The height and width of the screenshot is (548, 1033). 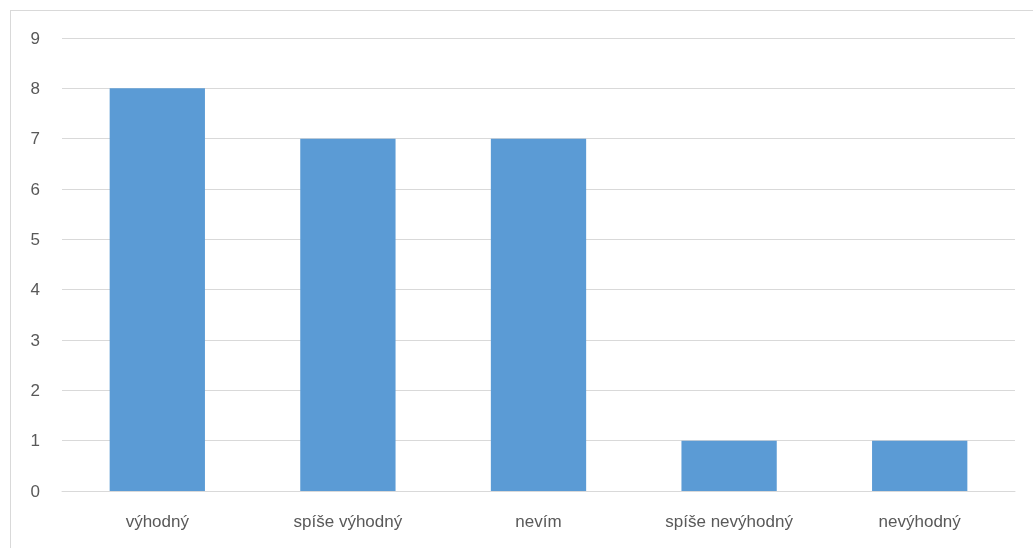 I want to click on x-tick-label: nevýhodný, so click(x=920, y=521).